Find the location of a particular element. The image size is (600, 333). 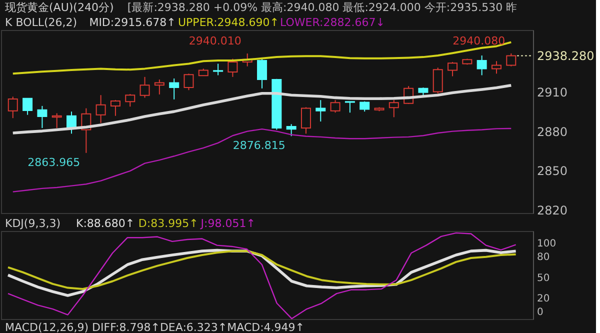

series-label: J:98.051↑ is located at coordinates (228, 223).